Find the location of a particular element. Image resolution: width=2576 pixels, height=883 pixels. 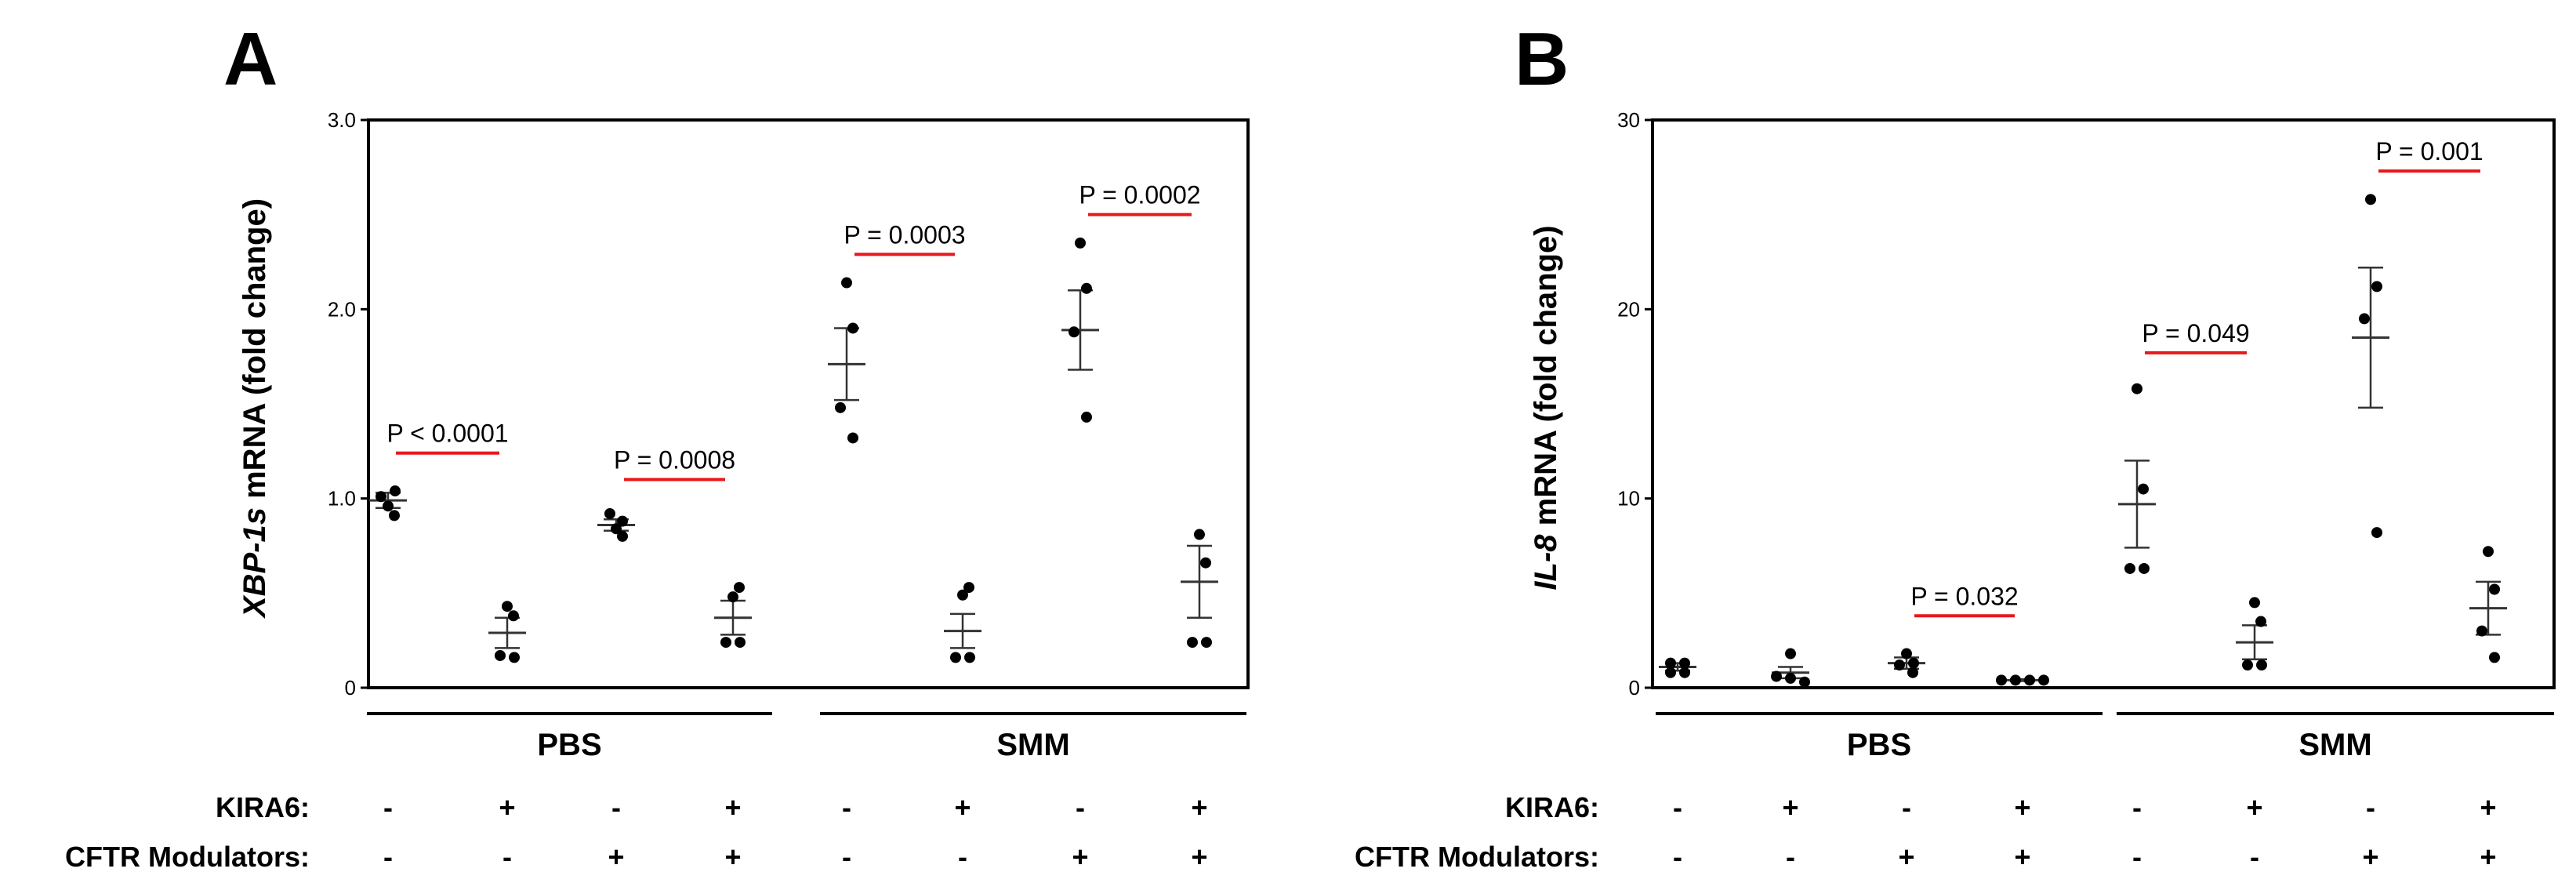

panel-a-kira6-row-label: KIRA6: is located at coordinates (263, 807).